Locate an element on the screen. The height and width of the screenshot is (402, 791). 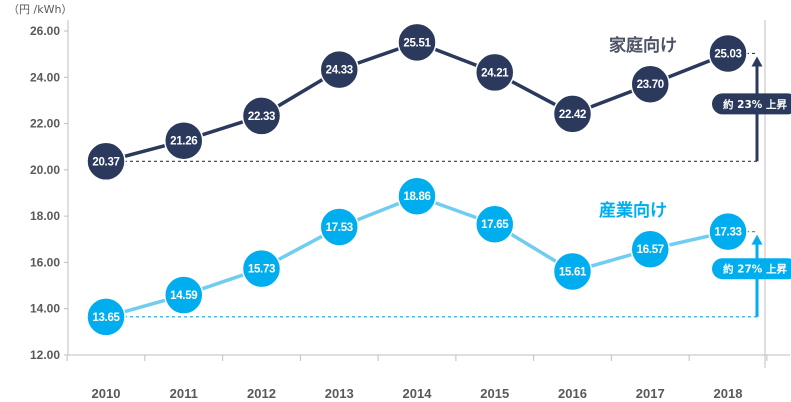
data-label: 15.73 is located at coordinates (261, 270).